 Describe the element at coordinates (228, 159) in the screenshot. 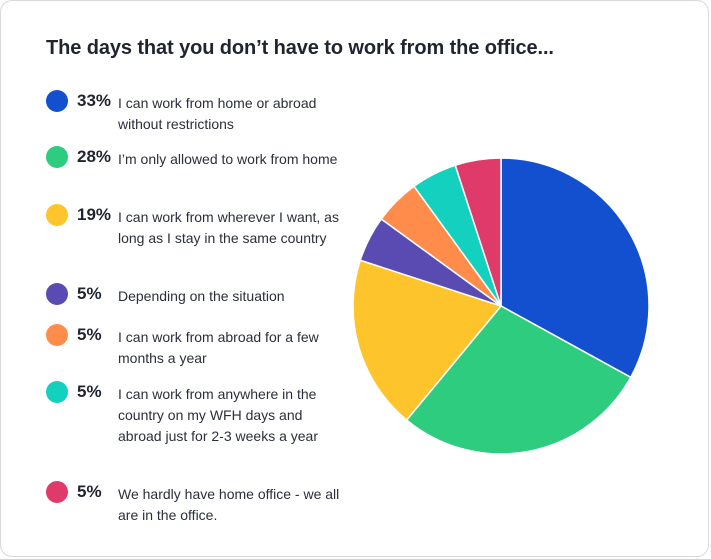

I see `legend-label: I’m only allowed to work from home` at that location.